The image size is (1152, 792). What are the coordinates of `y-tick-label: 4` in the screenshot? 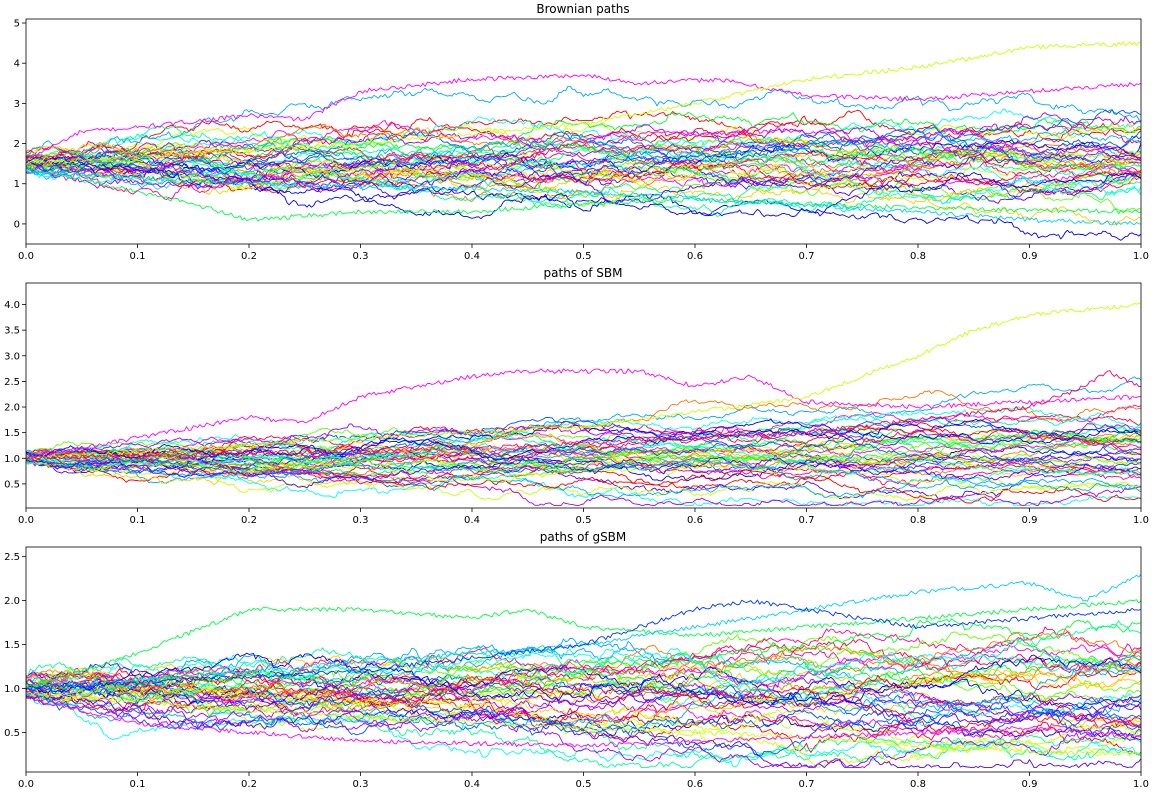 It's located at (17, 64).